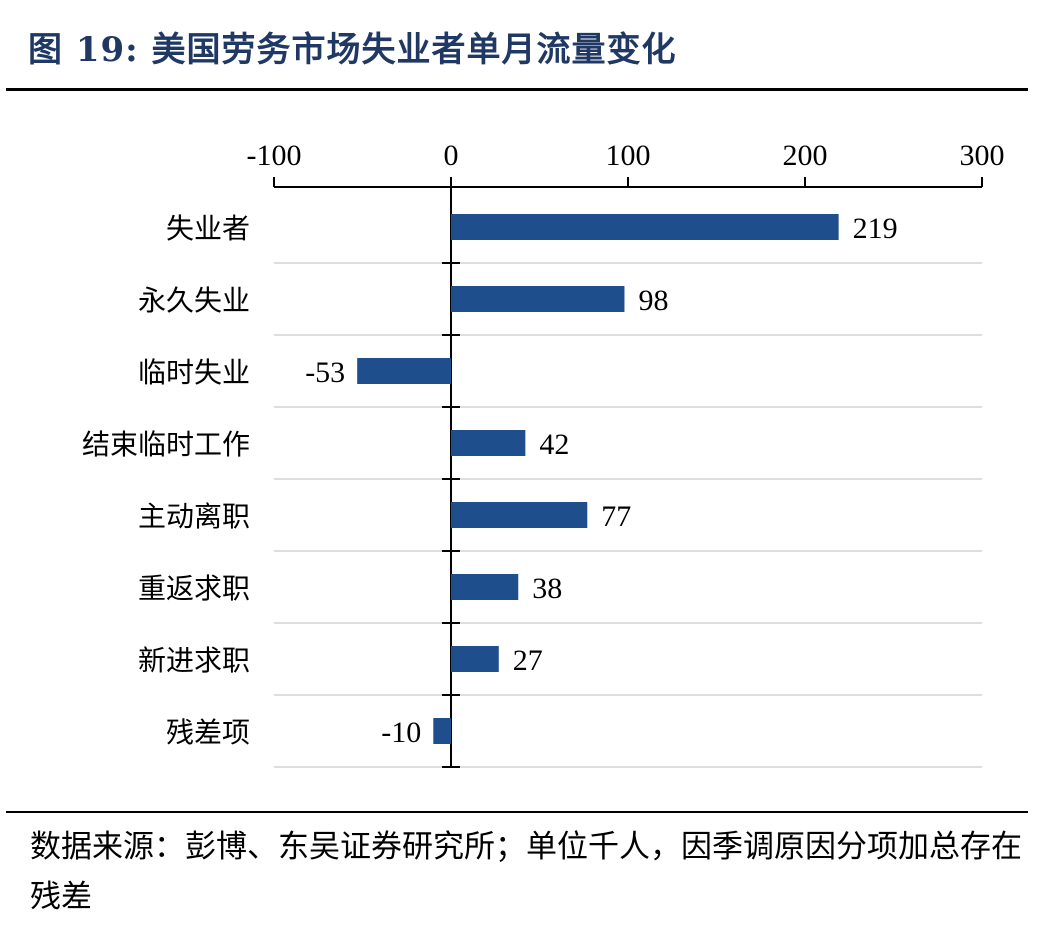 This screenshot has height=938, width=1058. What do you see at coordinates (194, 300) in the screenshot?
I see `category-label: 永久失业` at bounding box center [194, 300].